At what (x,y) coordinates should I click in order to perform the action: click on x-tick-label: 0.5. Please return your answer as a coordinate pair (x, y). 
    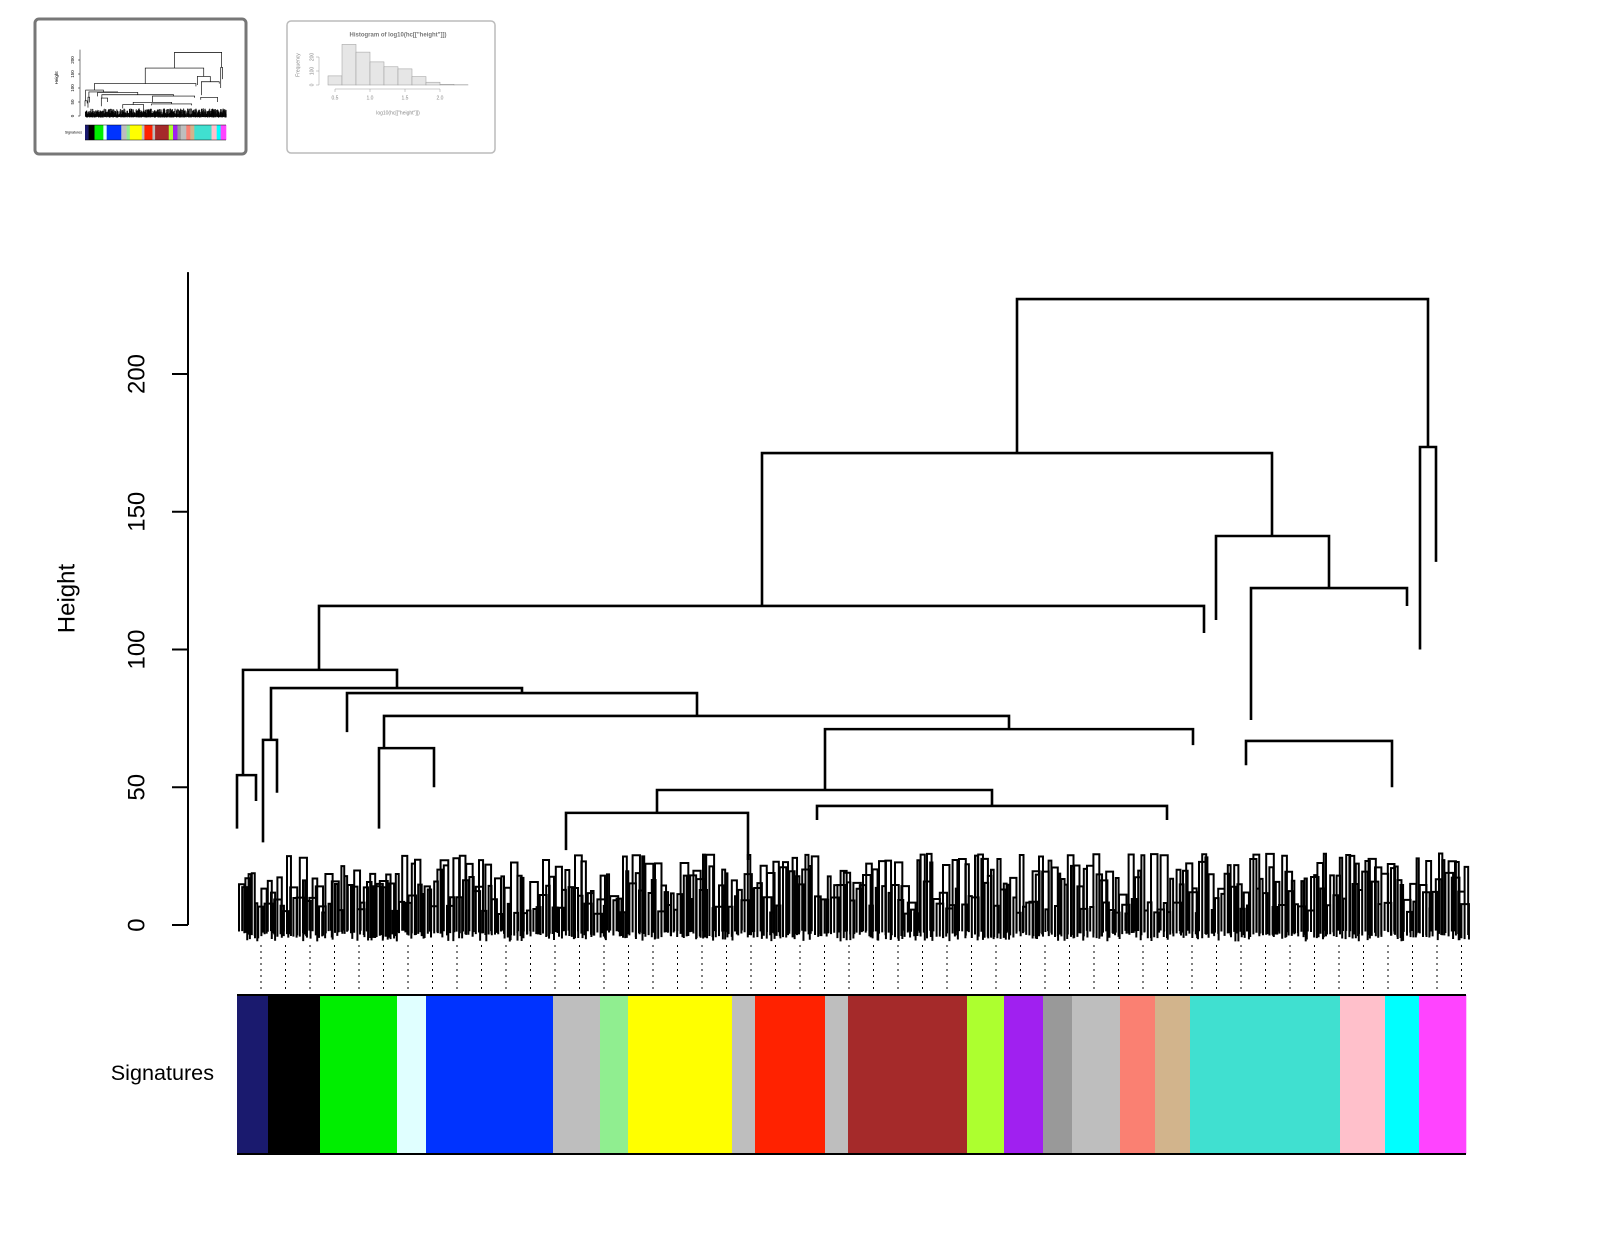
    Looking at the image, I should click on (335, 98).